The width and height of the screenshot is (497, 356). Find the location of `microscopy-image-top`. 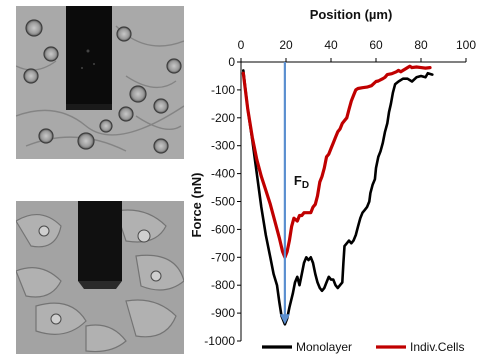

microscopy-image-top is located at coordinates (100, 82).